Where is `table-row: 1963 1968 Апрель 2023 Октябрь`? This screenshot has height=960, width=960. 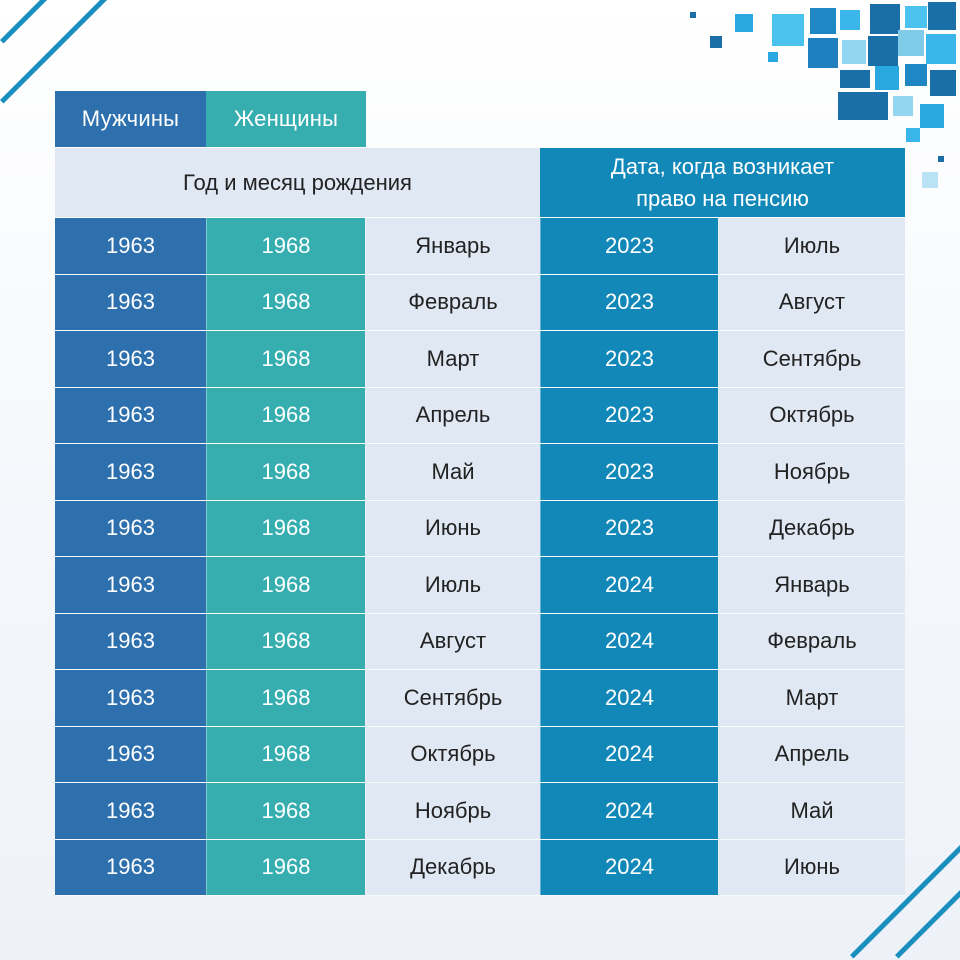
table-row: 1963 1968 Апрель 2023 Октябрь is located at coordinates (480, 415).